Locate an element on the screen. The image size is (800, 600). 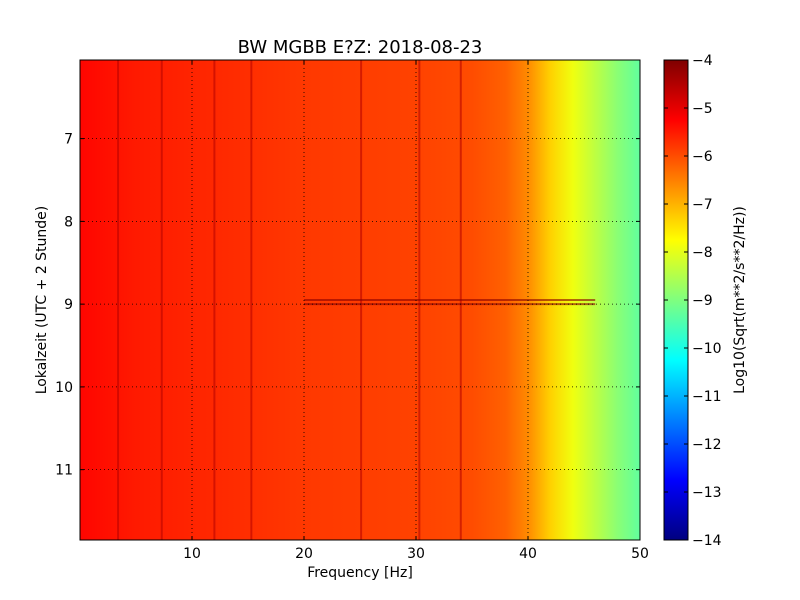
colorbar-tick-label: −13 is located at coordinates (707, 493).